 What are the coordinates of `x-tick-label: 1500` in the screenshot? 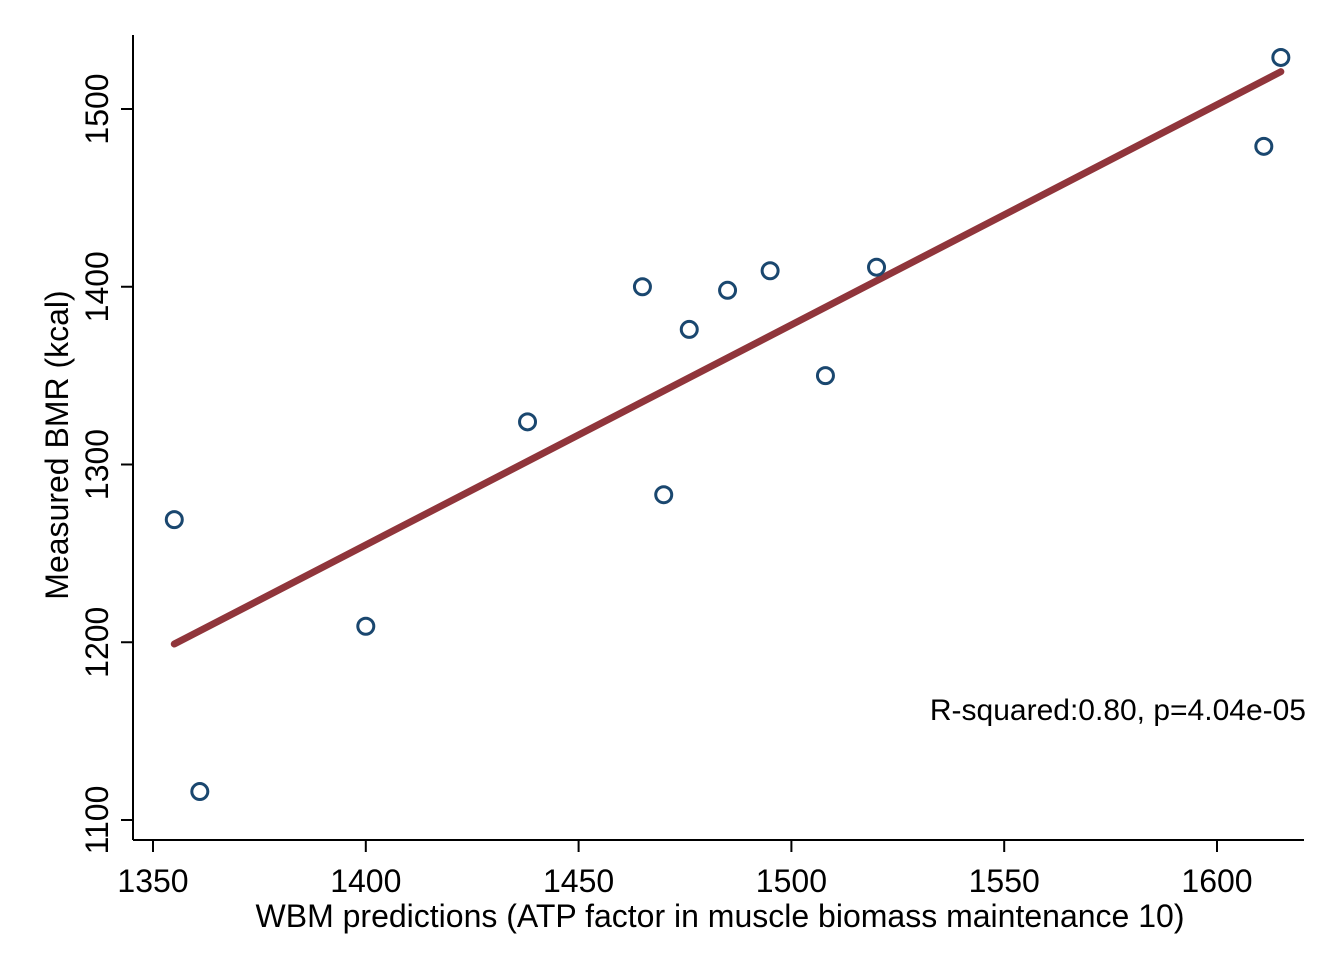 It's located at (791, 881).